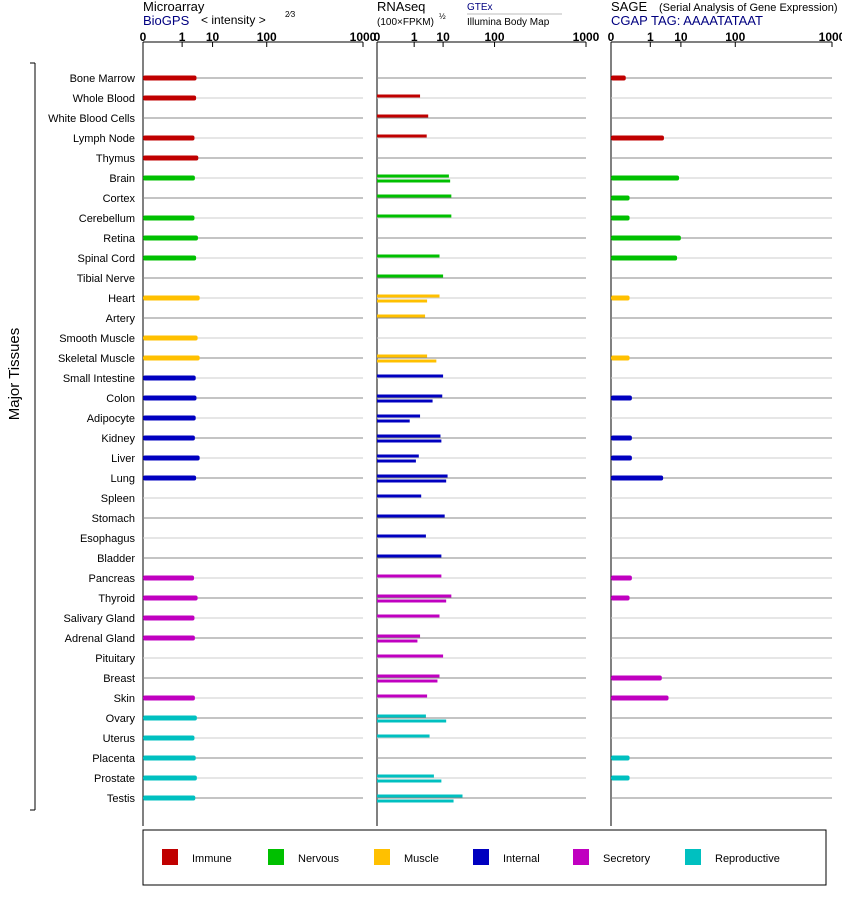 Image resolution: width=842 pixels, height=900 pixels. Describe the element at coordinates (108, 539) in the screenshot. I see `tissue-label: Esophagus` at that location.